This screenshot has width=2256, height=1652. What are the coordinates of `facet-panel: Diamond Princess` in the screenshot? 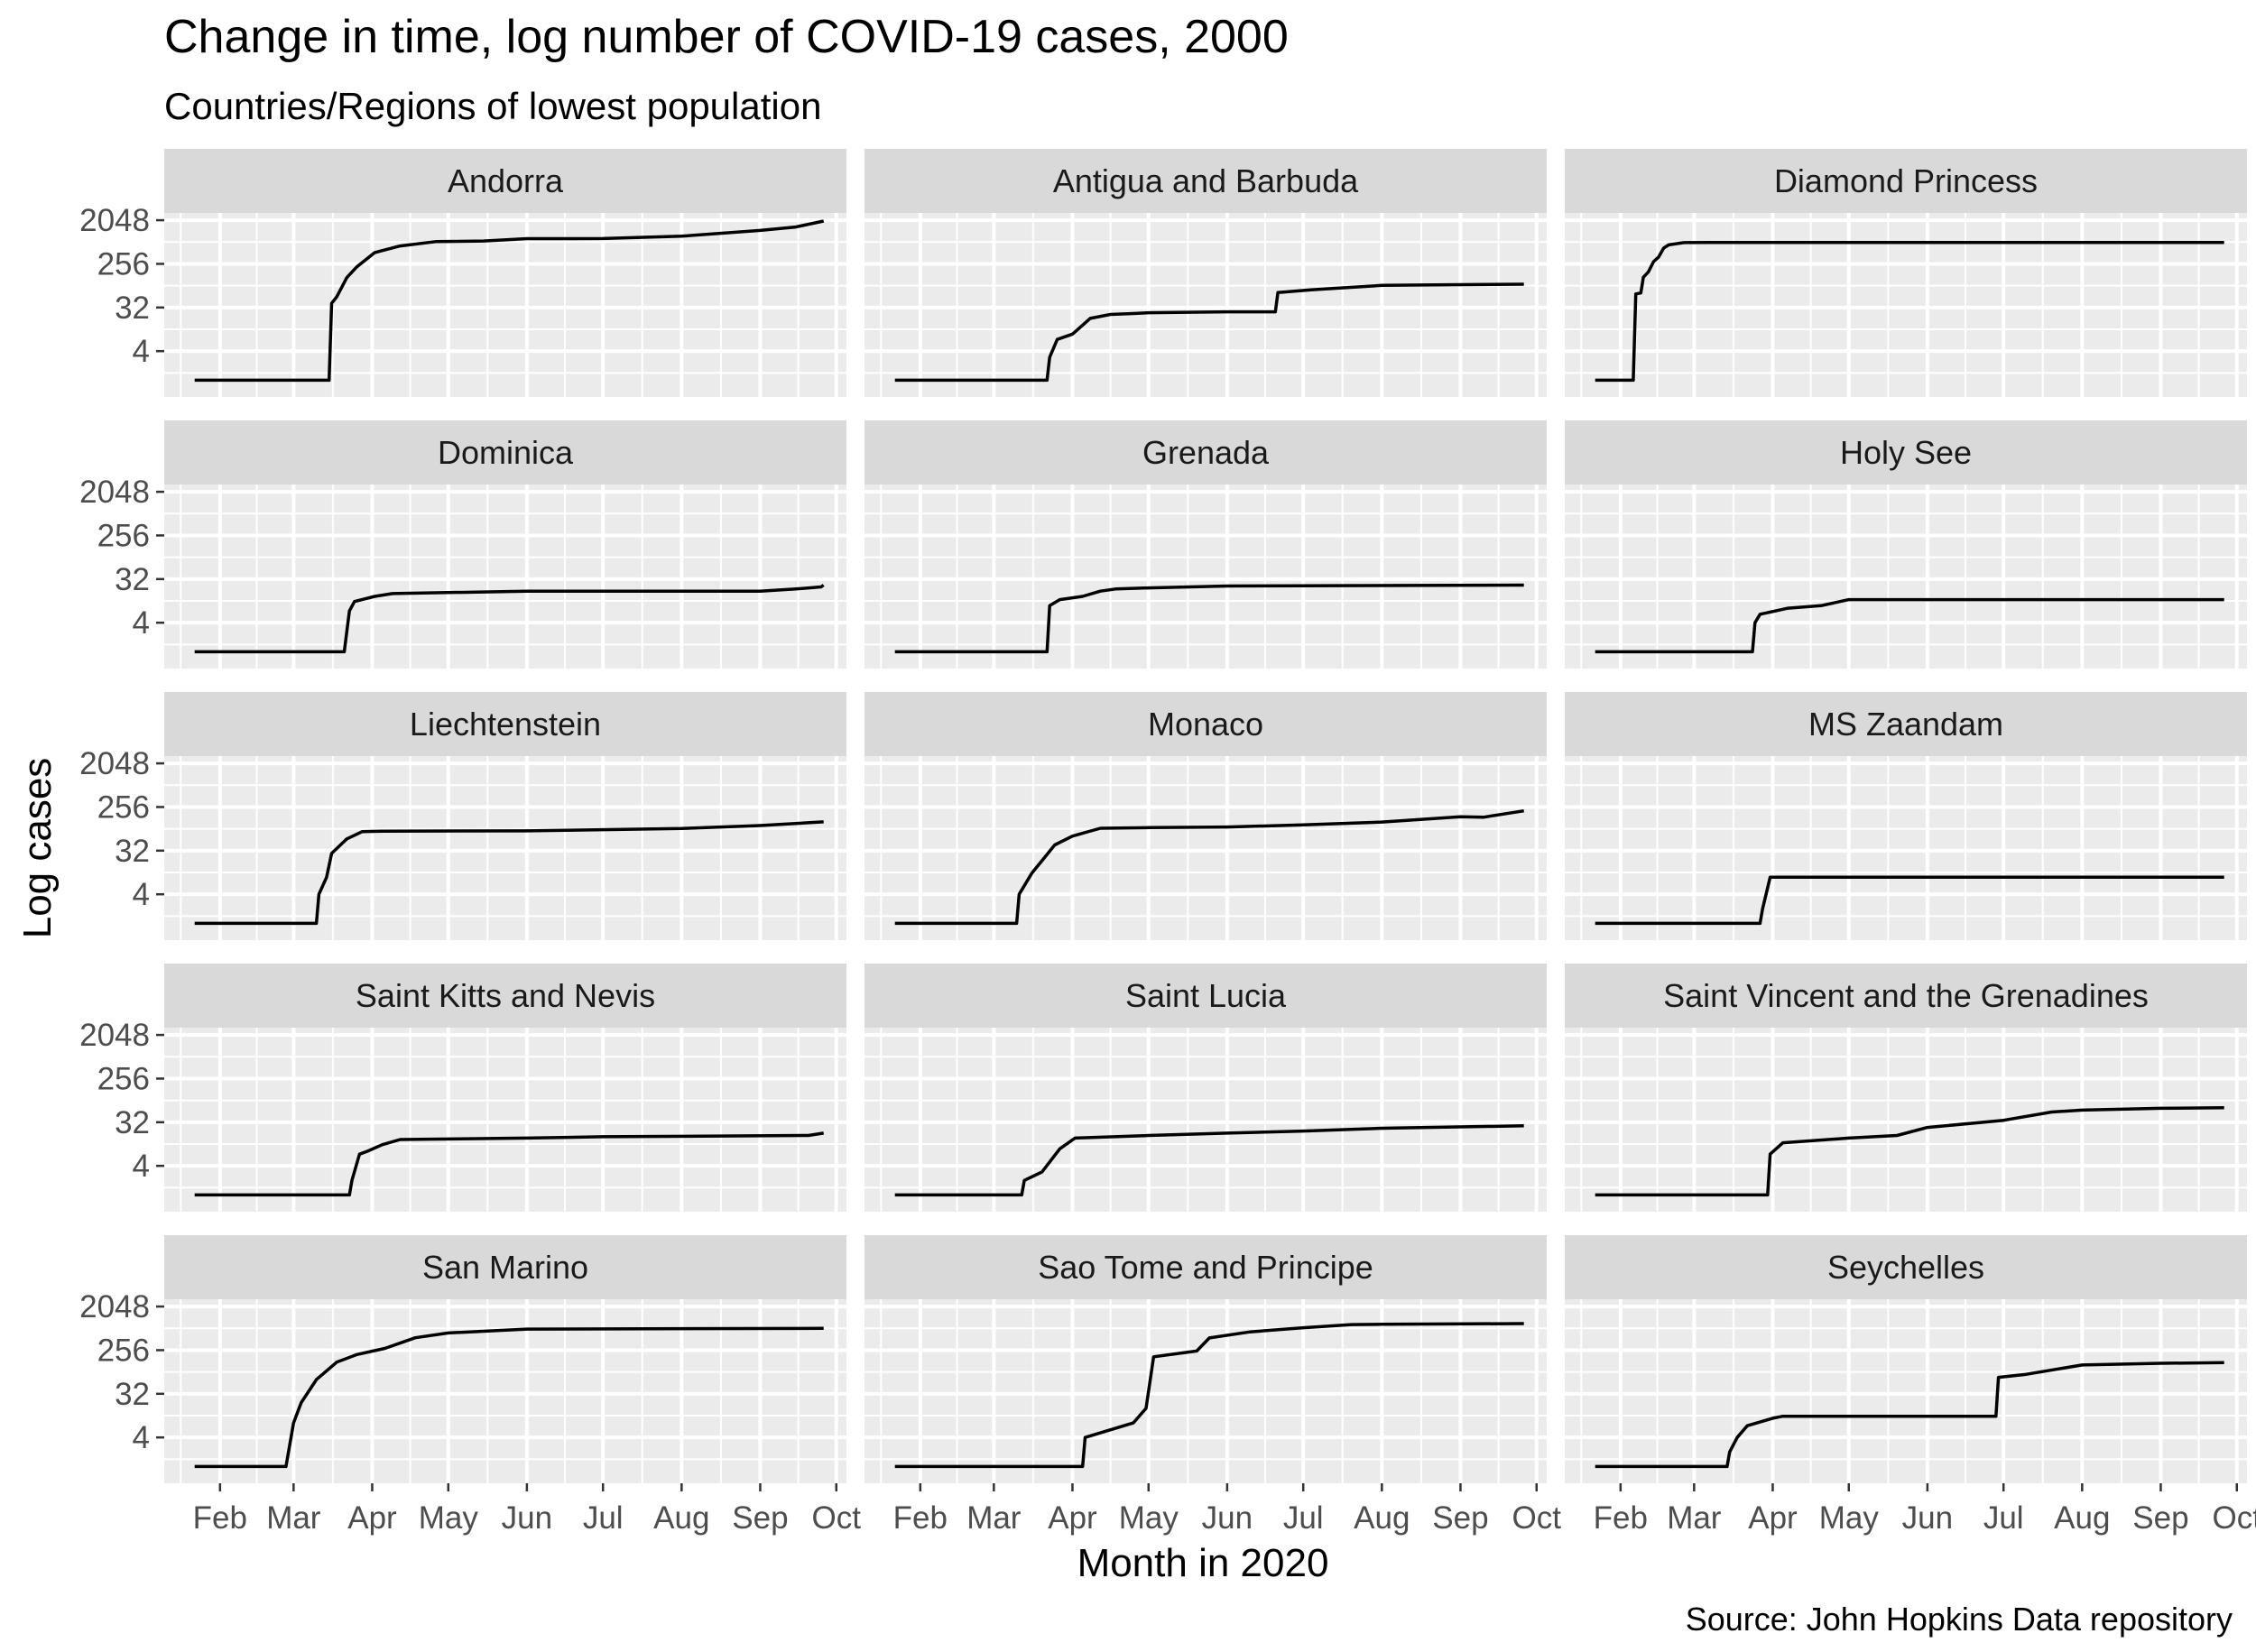 It's located at (1906, 273).